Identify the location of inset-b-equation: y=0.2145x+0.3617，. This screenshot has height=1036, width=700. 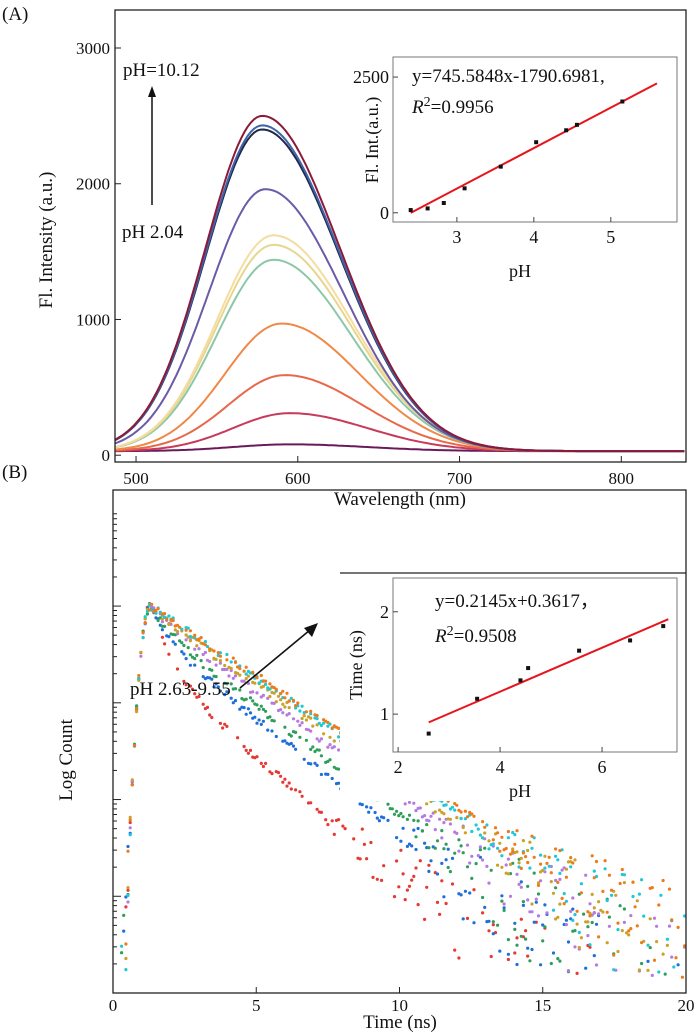
(517, 601).